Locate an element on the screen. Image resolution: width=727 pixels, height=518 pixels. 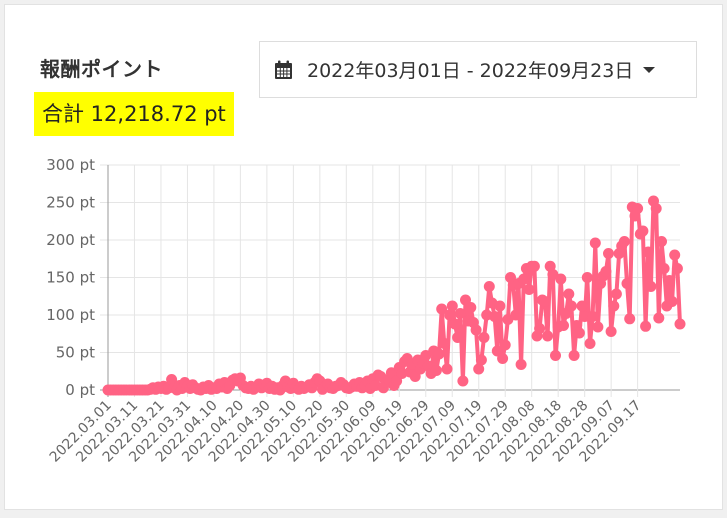
caret-down-icon is located at coordinates (649, 69).